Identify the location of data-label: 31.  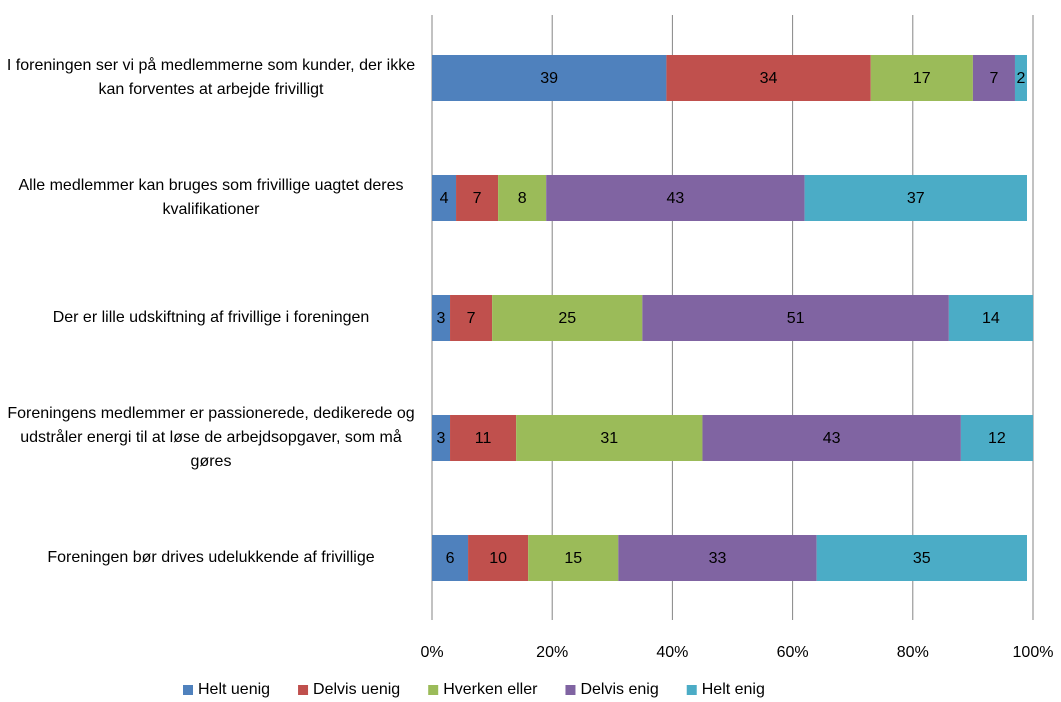
(609, 438).